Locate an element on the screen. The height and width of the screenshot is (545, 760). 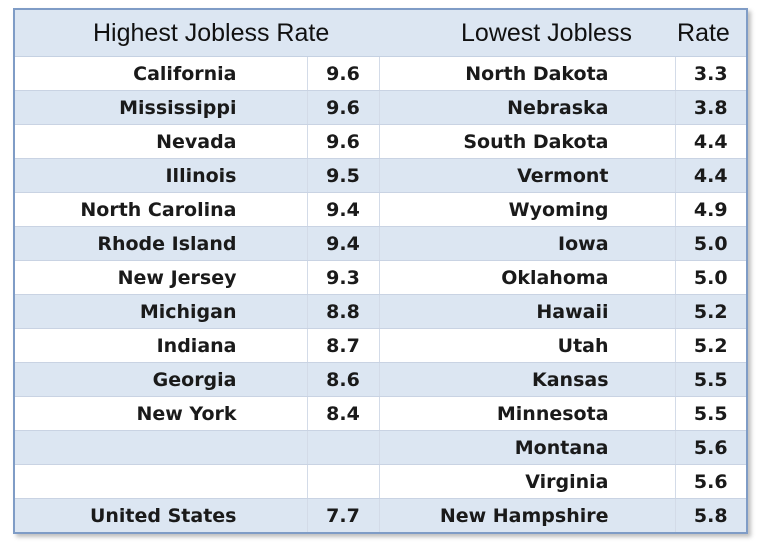
lowest-jobless-header: Lowest Jobless is located at coordinates (527, 33).